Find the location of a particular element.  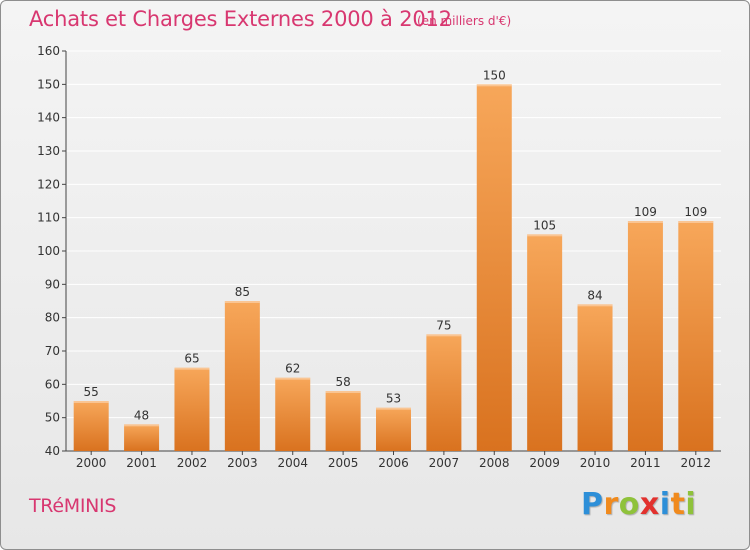

logo-letter: t is located at coordinates (678, 504).